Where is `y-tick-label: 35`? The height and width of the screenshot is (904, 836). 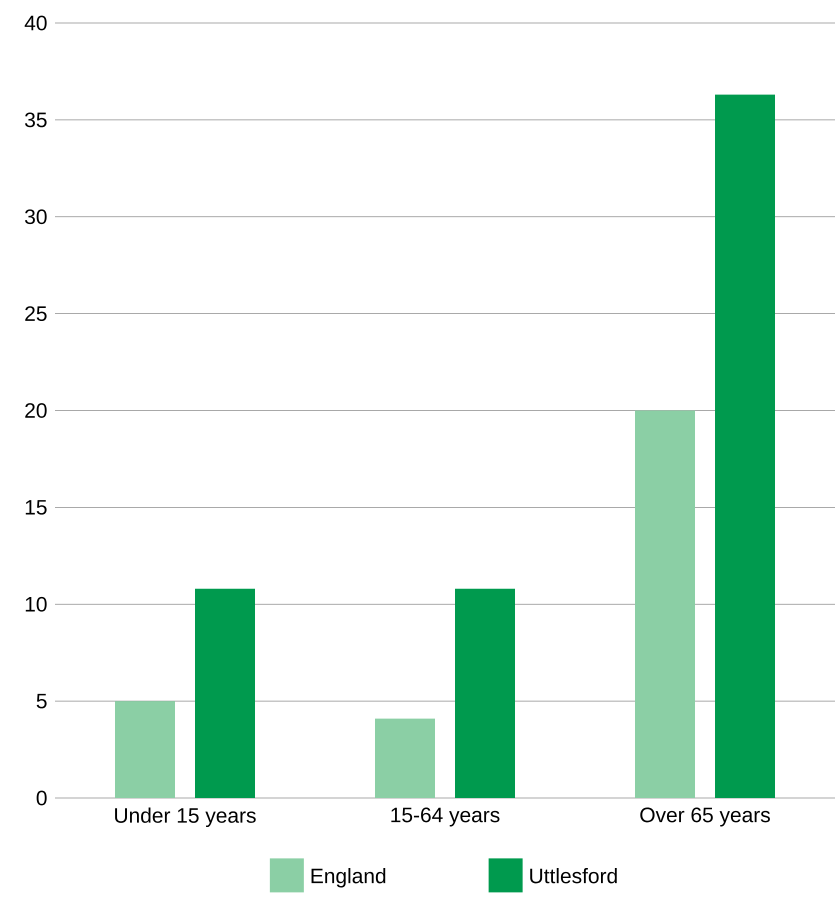
y-tick-label: 35 is located at coordinates (36, 120).